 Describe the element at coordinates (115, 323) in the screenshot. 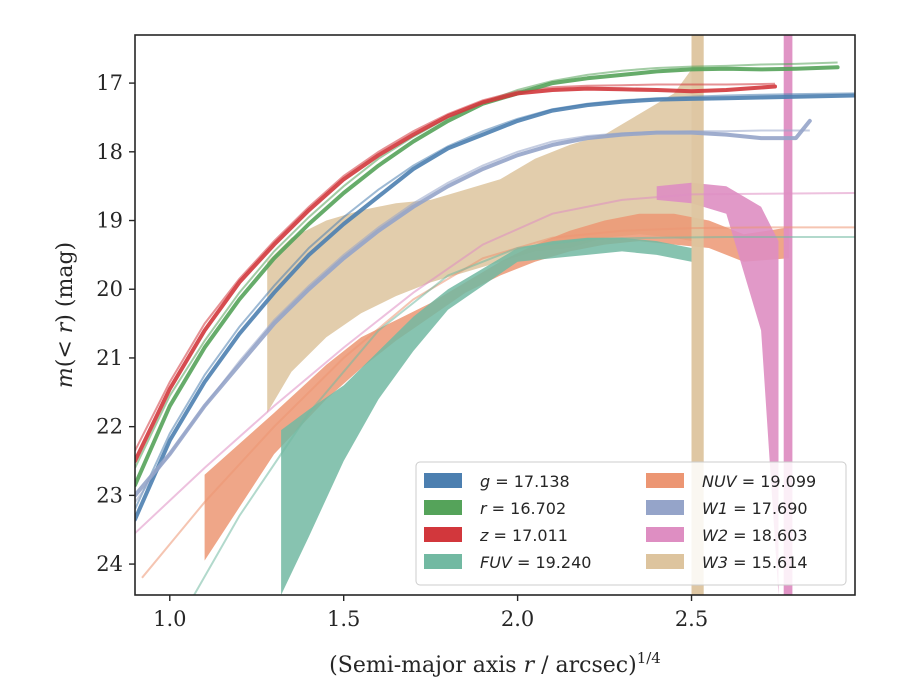

I see `y-axis: 17 18 19 20 21 22 23 24` at that location.